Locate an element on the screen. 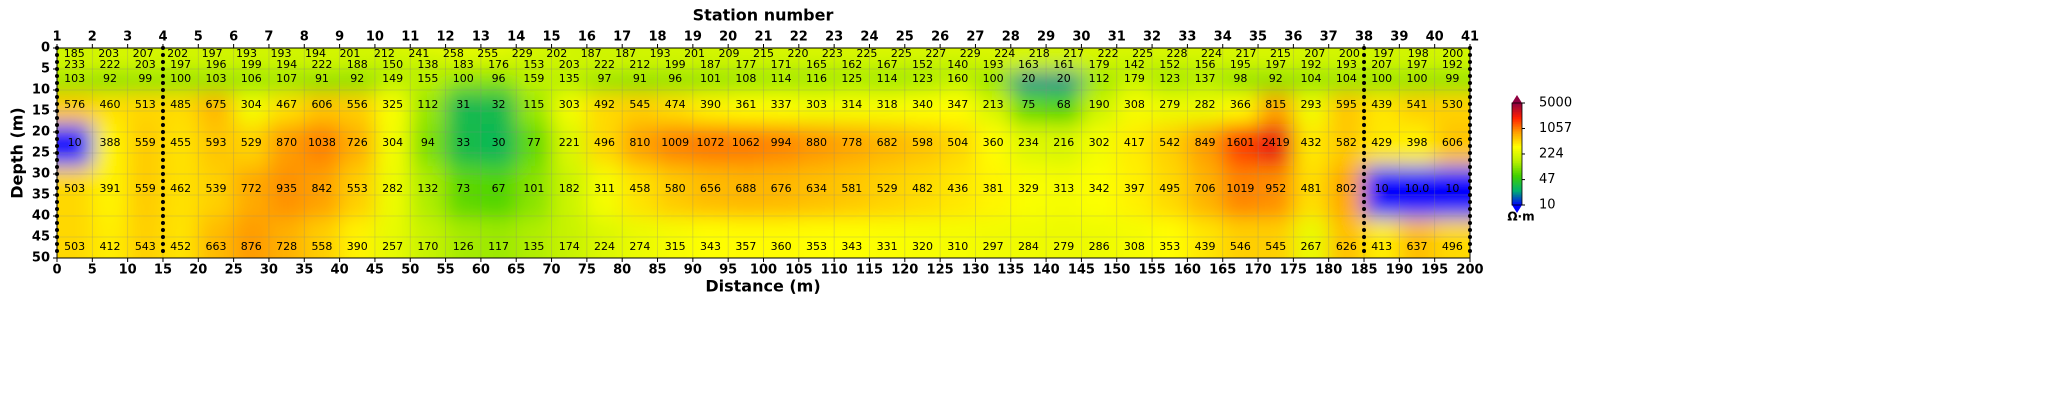 The height and width of the screenshot is (401, 2072). value-label: 224 is located at coordinates (1211, 53).